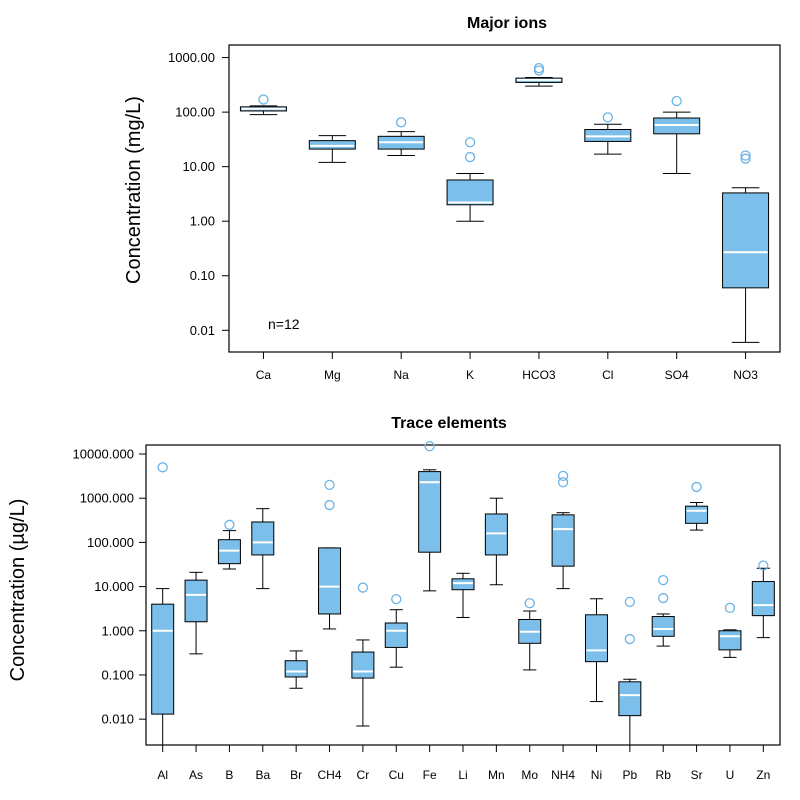  What do you see at coordinates (117, 719) in the screenshot?
I see `y-tick-label: 0.010` at bounding box center [117, 719].